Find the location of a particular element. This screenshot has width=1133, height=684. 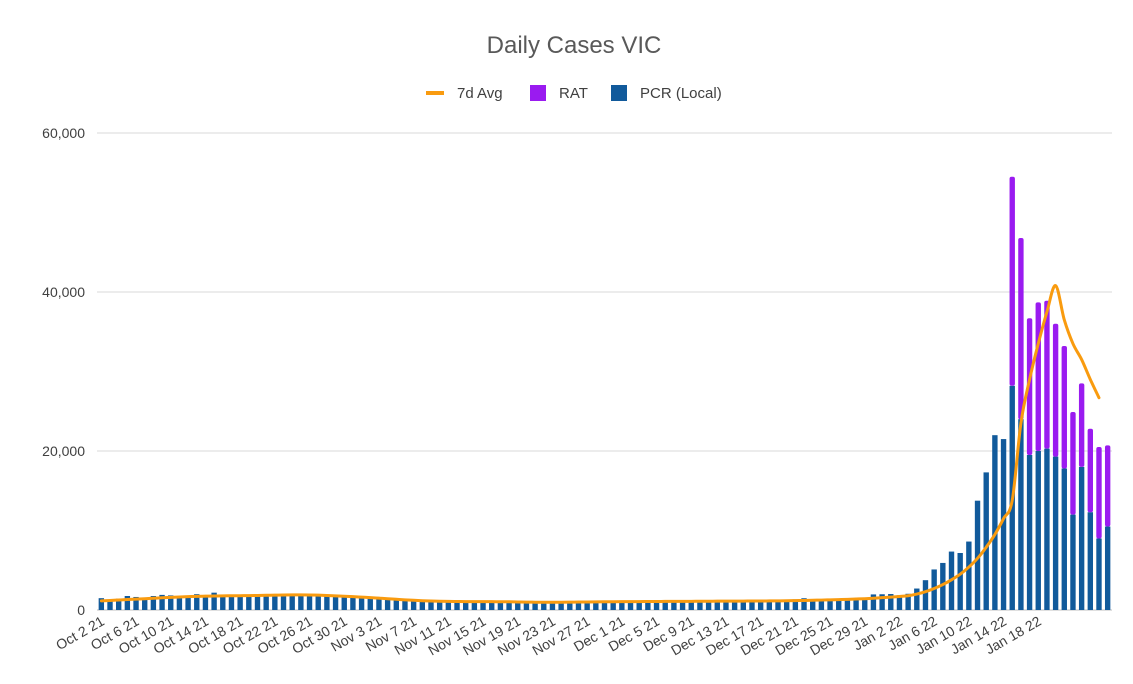

legend-item-7d-avg: 7d Avg is located at coordinates (464, 93).